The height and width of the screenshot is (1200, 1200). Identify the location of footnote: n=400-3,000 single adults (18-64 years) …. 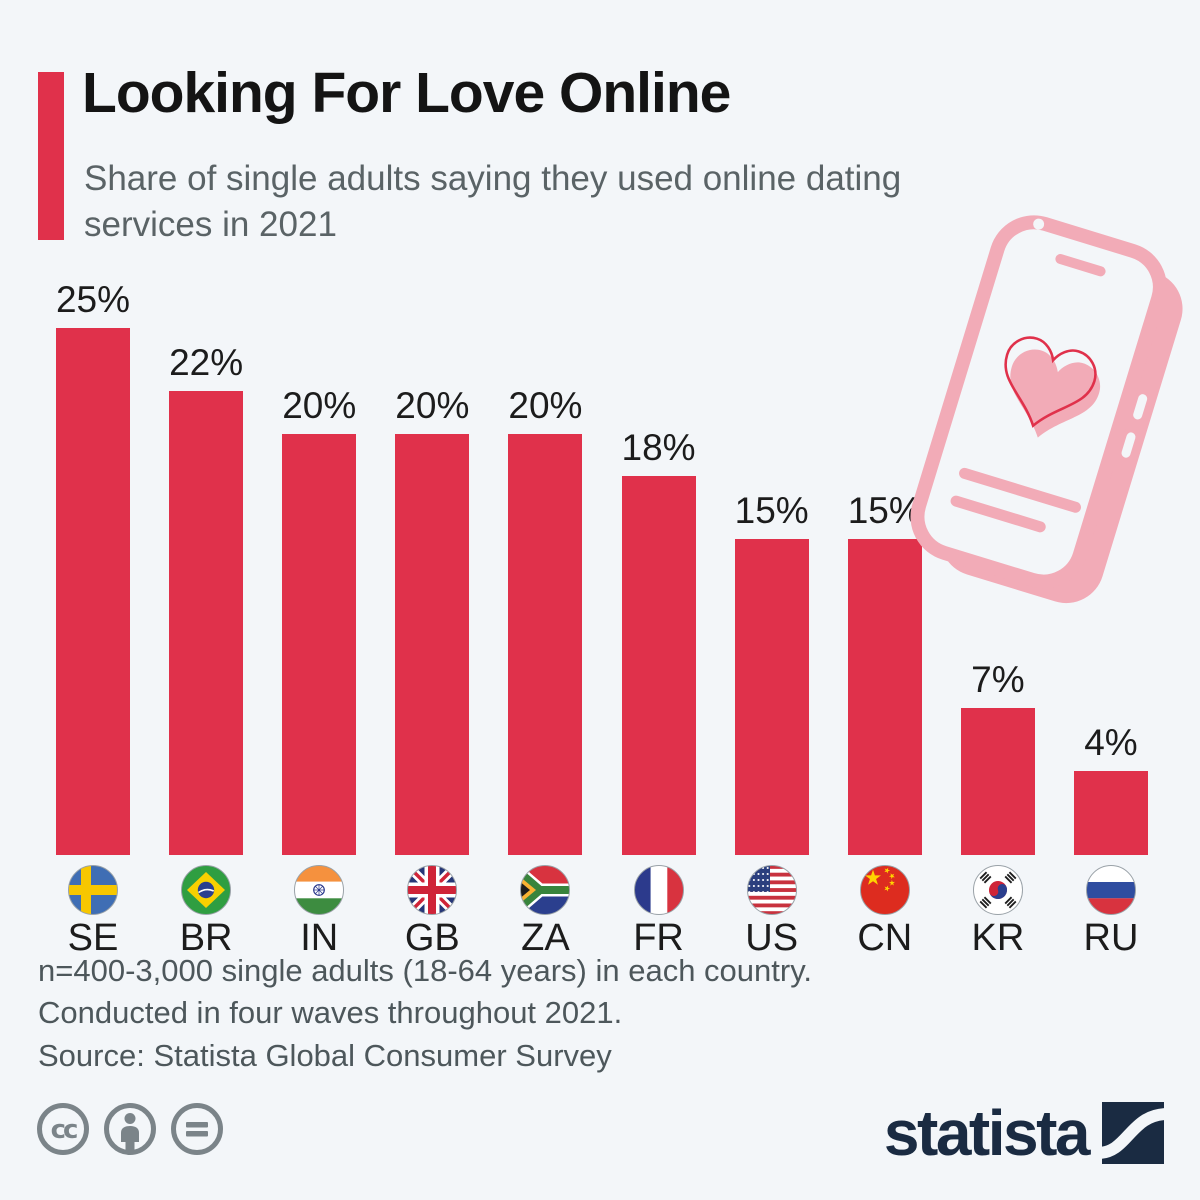
(425, 991).